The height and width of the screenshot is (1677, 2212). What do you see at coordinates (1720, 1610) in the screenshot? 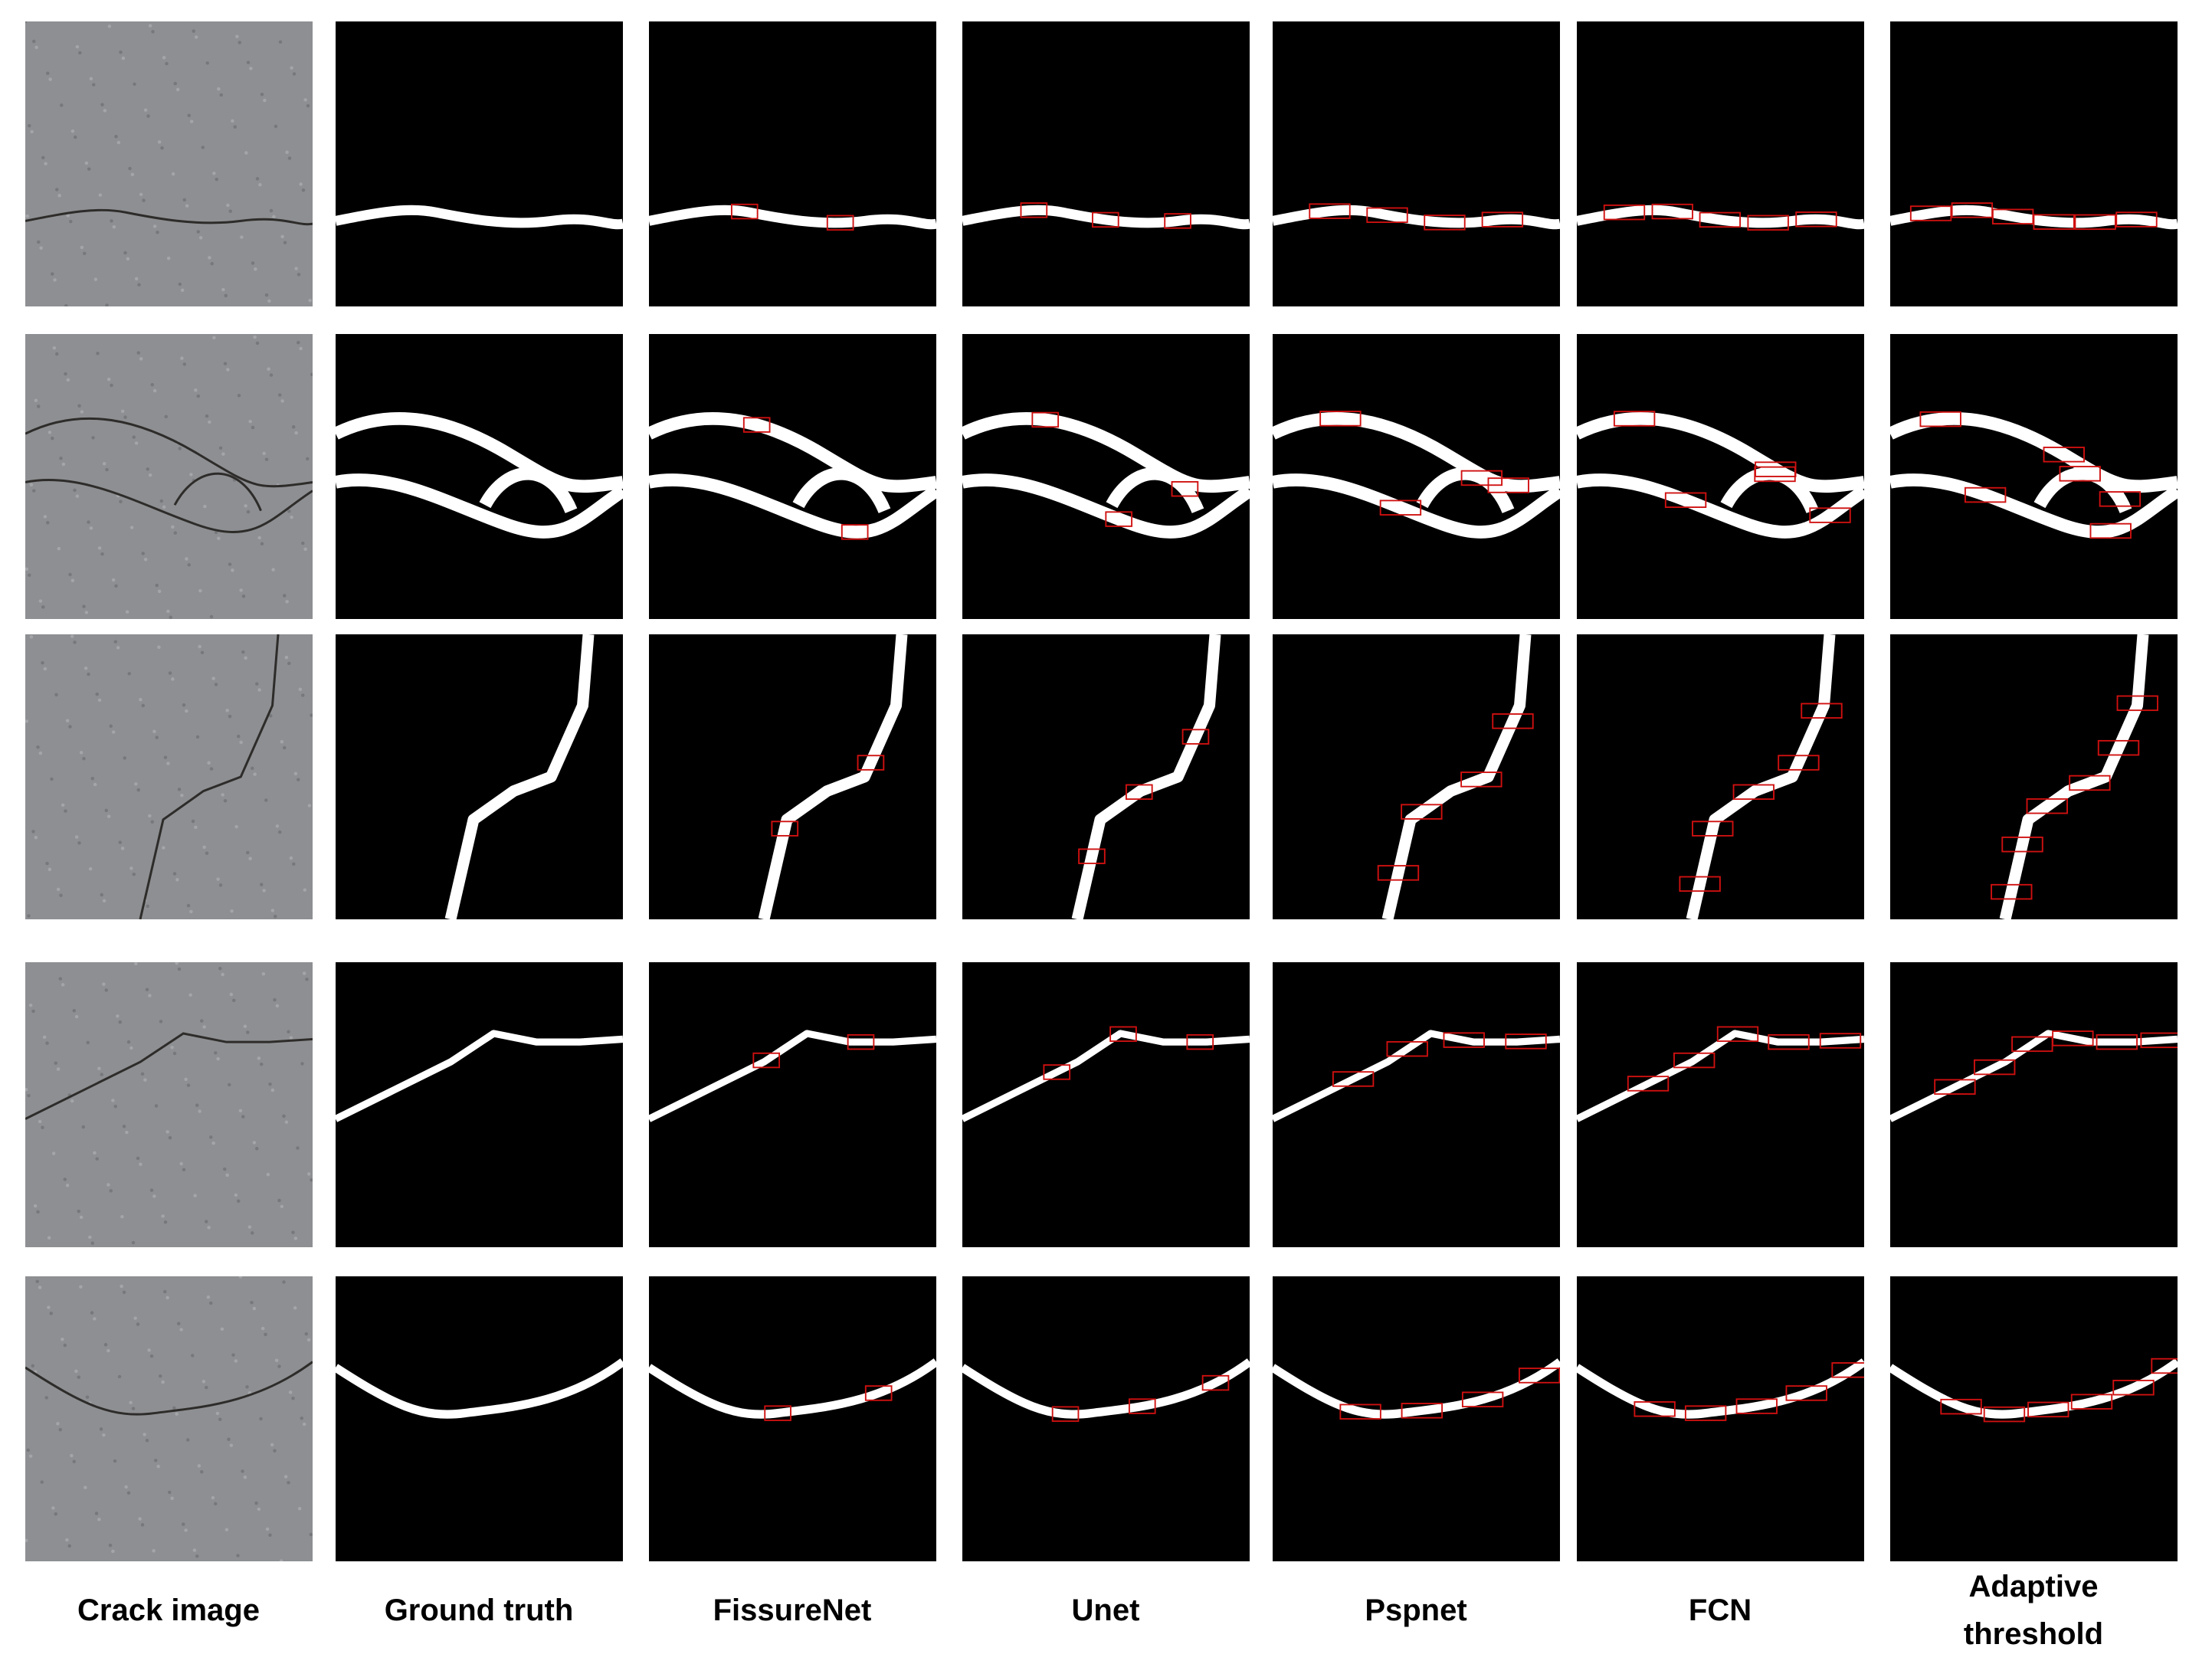
I see `column-label: FCN` at bounding box center [1720, 1610].